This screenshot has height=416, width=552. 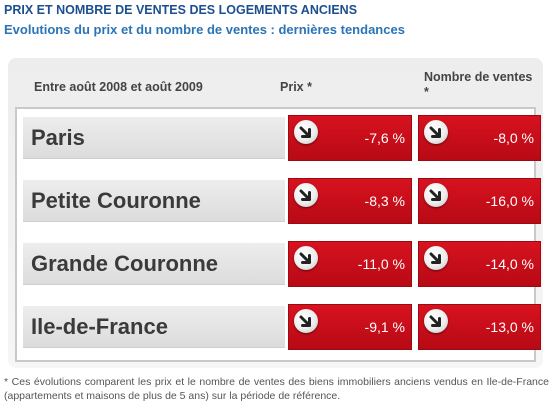 I want to click on region-label: Grande Couronne, so click(x=154, y=264).